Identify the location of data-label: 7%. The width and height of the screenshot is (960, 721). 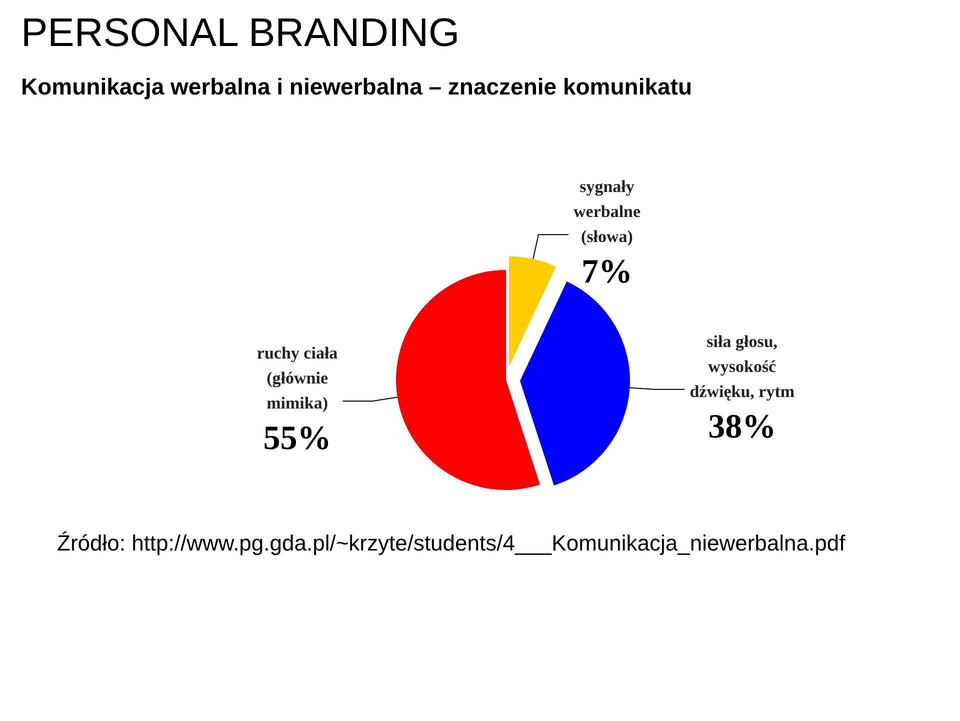
(607, 272).